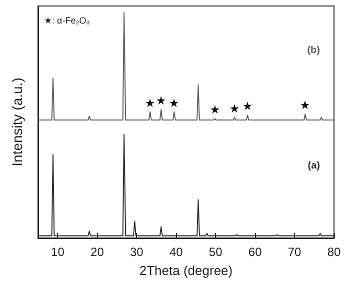 The width and height of the screenshot is (344, 288). Describe the element at coordinates (67, 21) in the screenshot. I see `annotation: ★: α-Fe₂O₃` at that location.